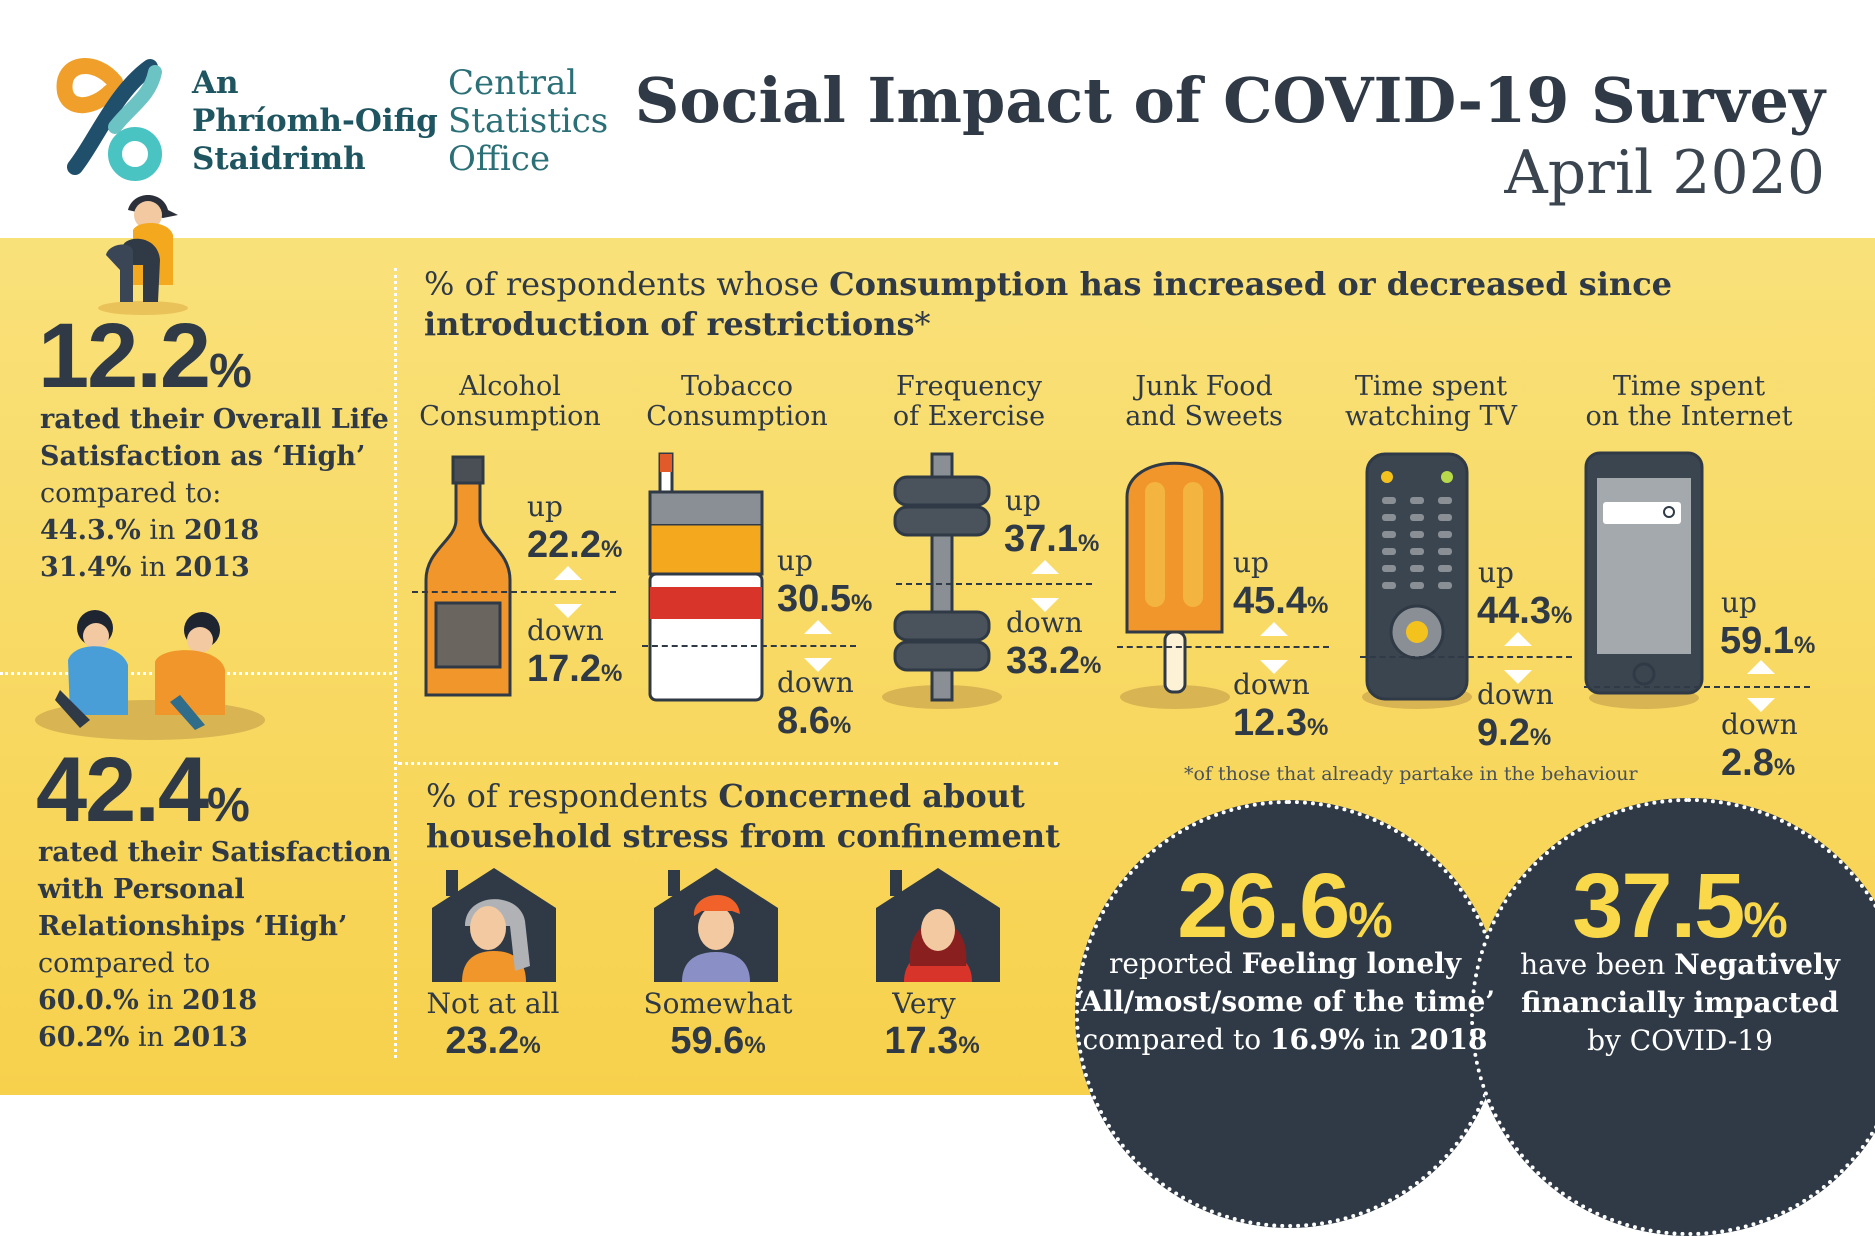 This screenshot has width=1875, height=1236. Describe the element at coordinates (109, 119) in the screenshot. I see `cso-logo-icon` at that location.